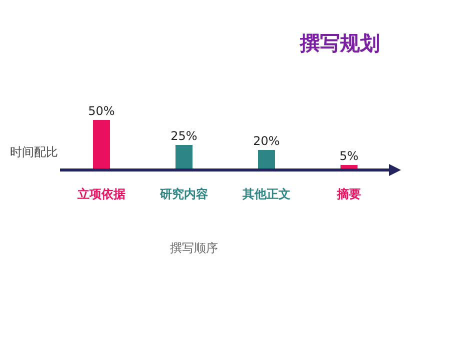 This screenshot has width=450, height=337. Describe the element at coordinates (340, 43) in the screenshot. I see `chart-title: 撰写规划` at that location.